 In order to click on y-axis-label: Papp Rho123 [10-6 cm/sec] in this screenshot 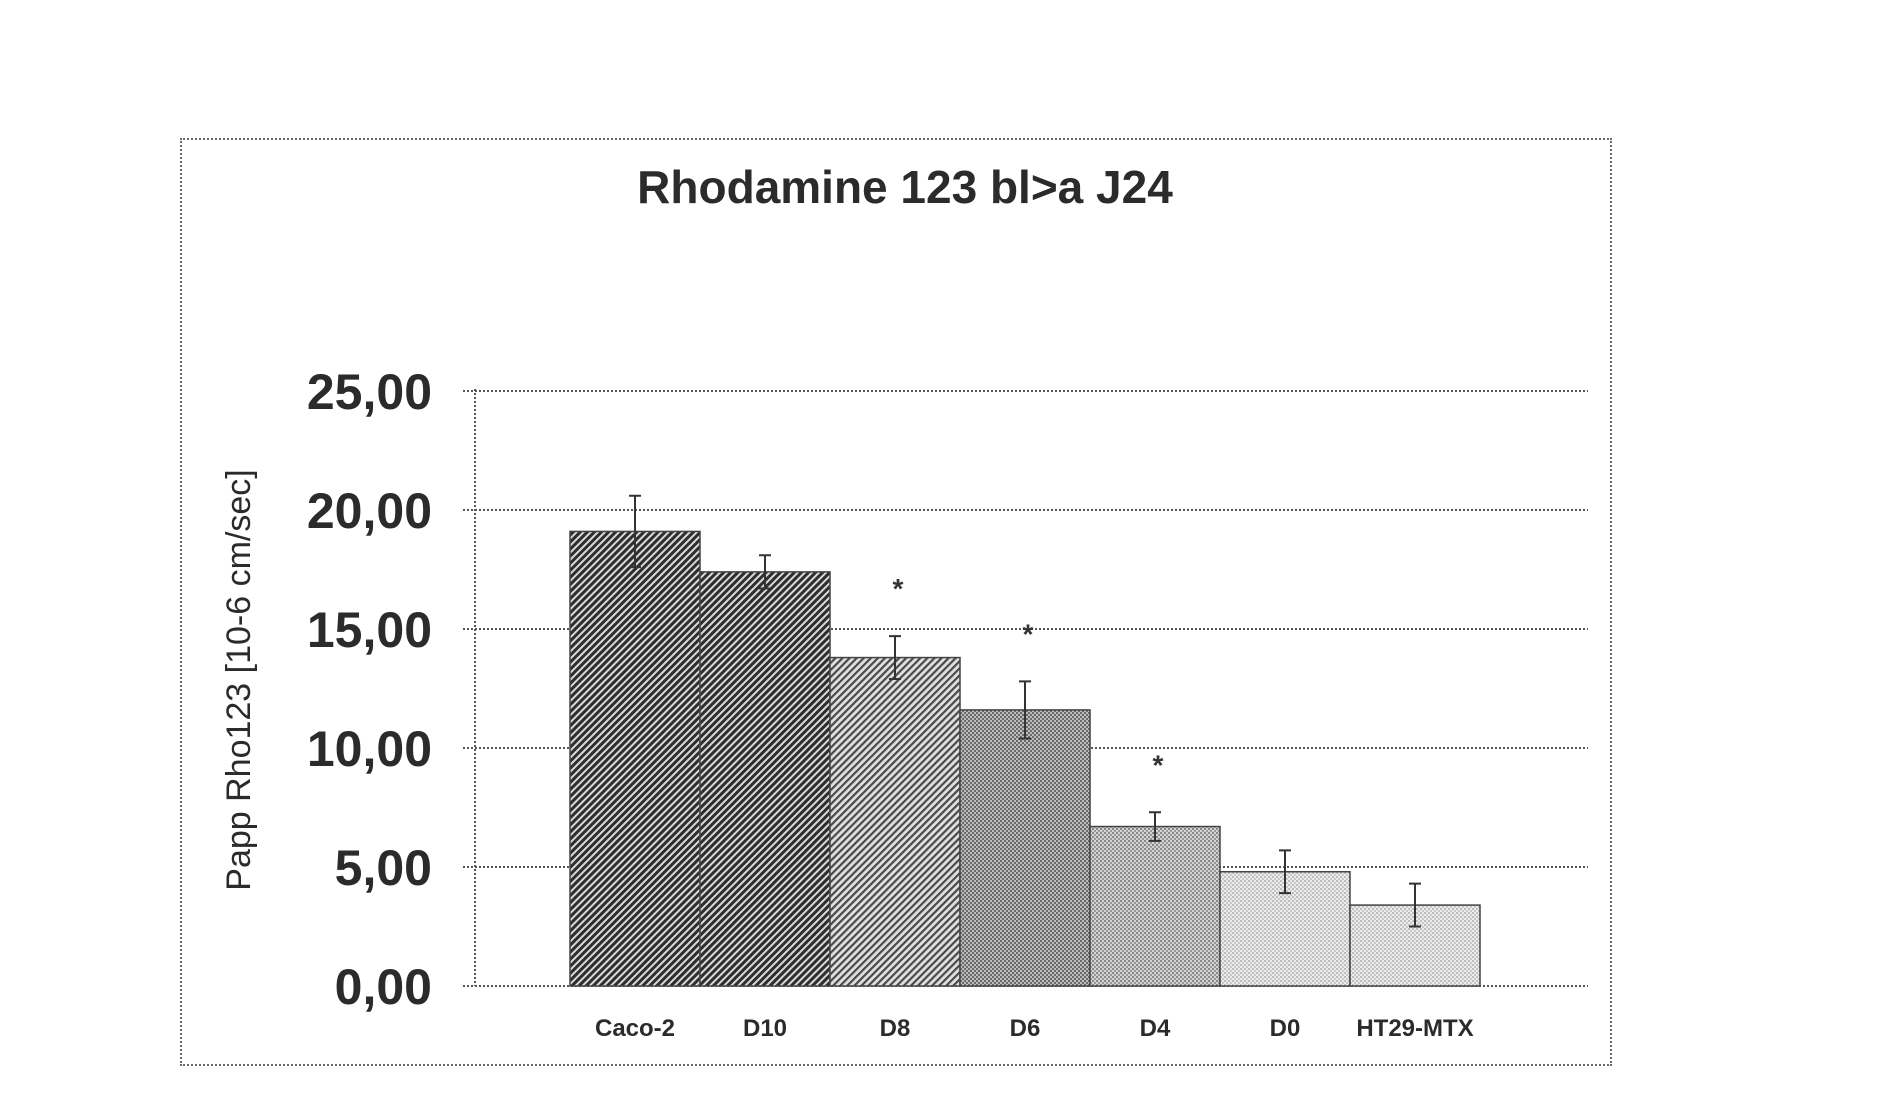, I will do `click(239, 679)`.